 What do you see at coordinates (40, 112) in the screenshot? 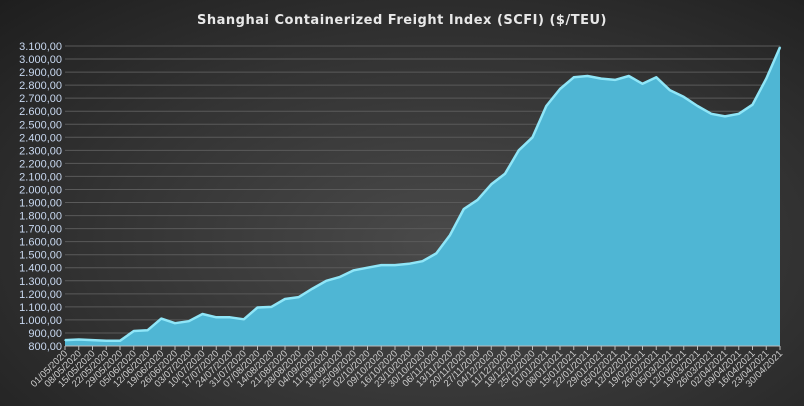
I see `y-tick-label: 2.600,00` at bounding box center [40, 112].